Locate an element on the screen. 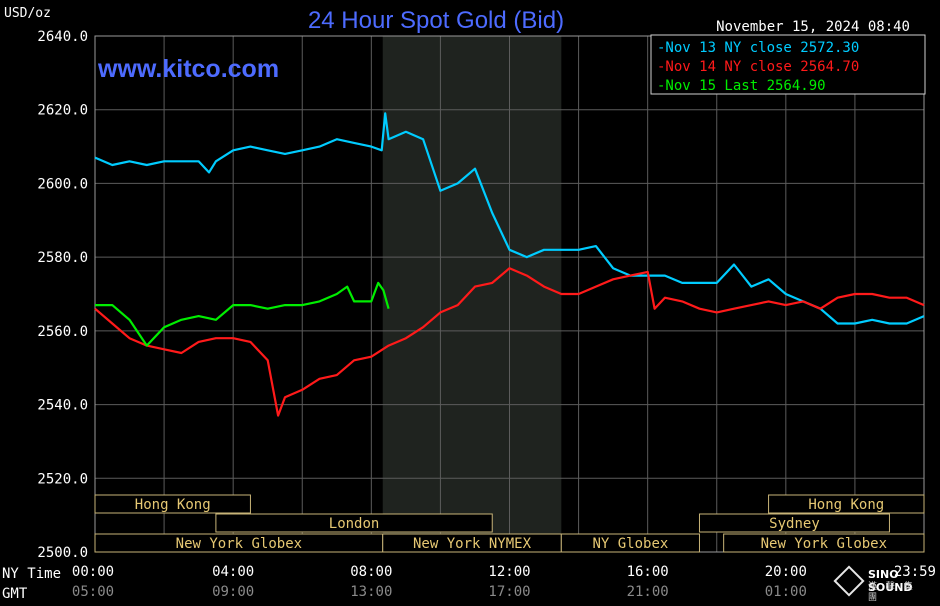 The height and width of the screenshot is (606, 940). x-tick-label-gmt: 13:00 is located at coordinates (371, 592).